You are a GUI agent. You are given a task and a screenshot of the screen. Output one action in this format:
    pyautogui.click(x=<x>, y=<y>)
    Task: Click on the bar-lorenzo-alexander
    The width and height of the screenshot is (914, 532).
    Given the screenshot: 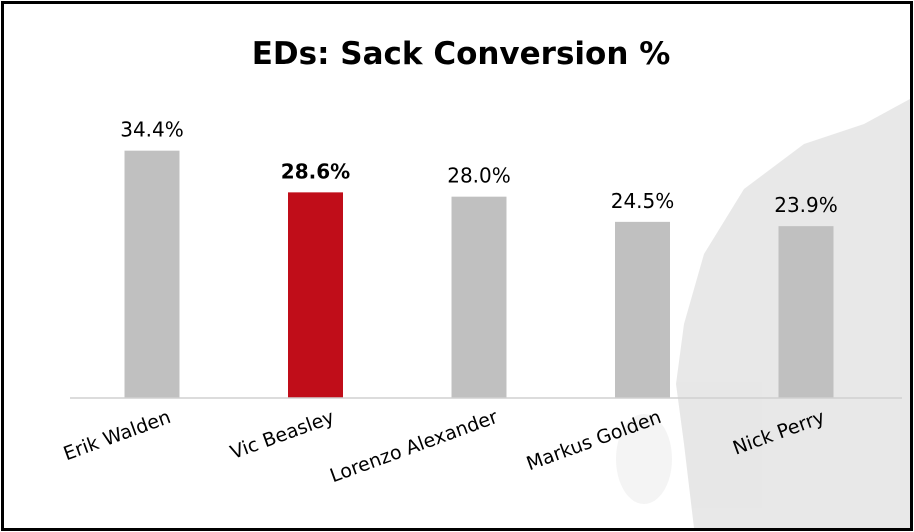 What is the action you would take?
    pyautogui.click(x=479, y=297)
    